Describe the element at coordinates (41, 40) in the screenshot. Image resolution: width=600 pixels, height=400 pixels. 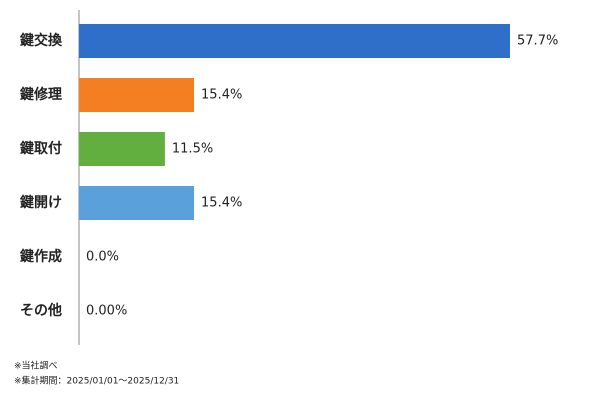
I see `category-label: 鍵交換` at that location.